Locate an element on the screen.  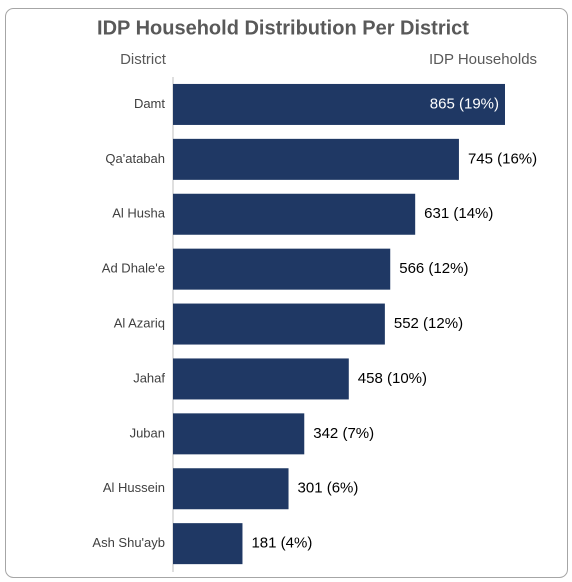
category-label: Damt is located at coordinates (149, 103).